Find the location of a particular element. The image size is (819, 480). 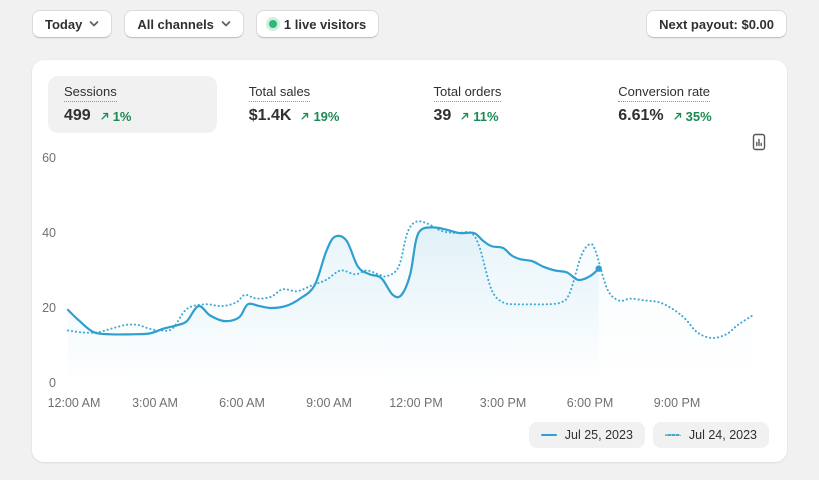

x-tick-label: 9:00 AM is located at coordinates (329, 403).